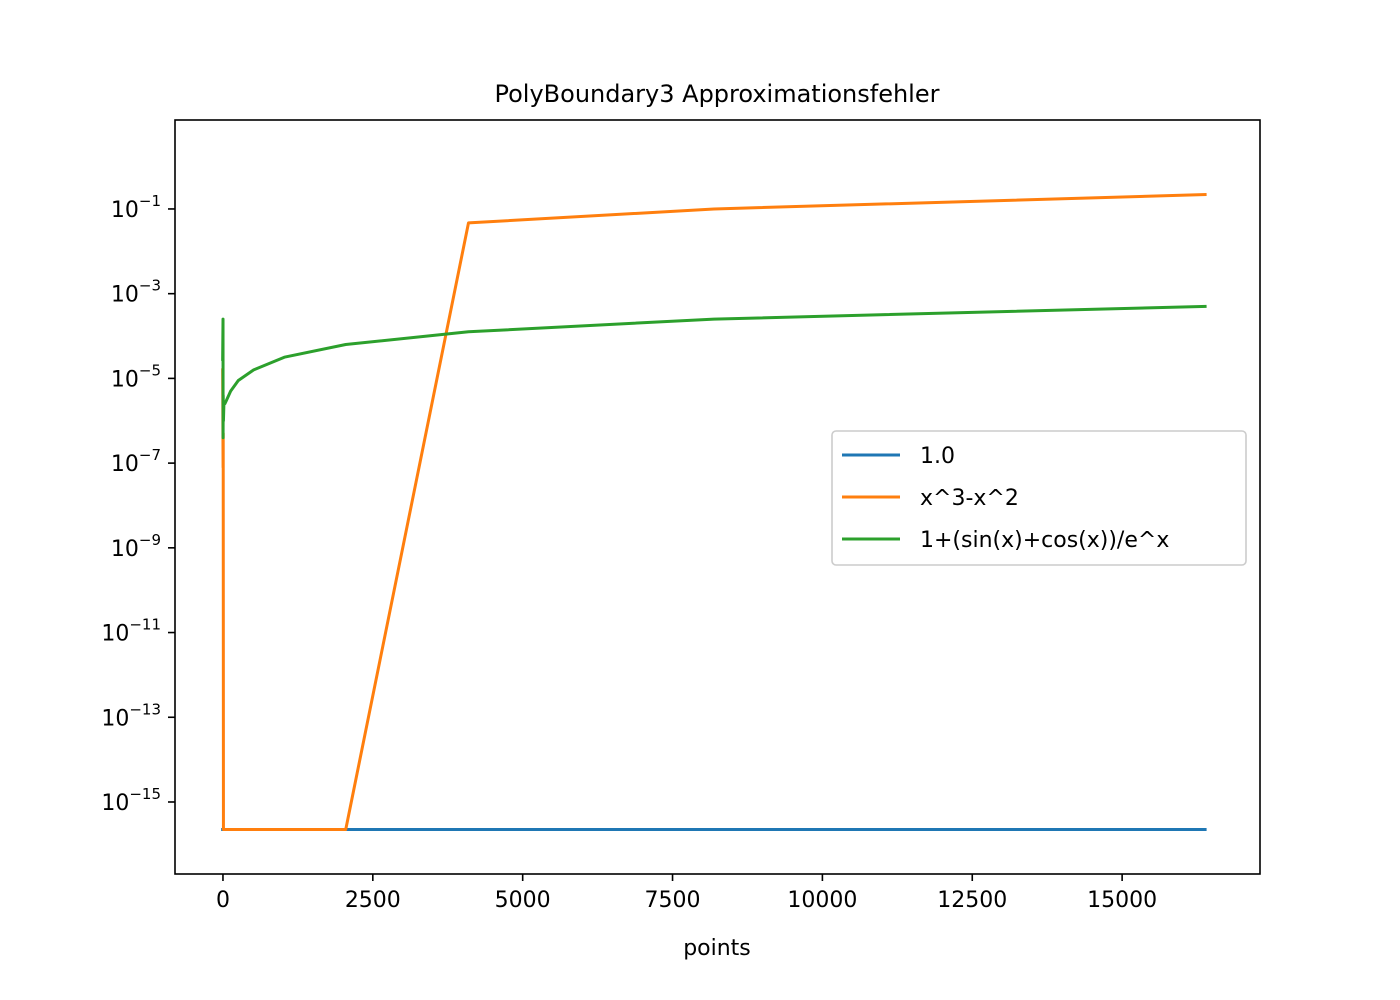 This screenshot has height=1000, width=1400. What do you see at coordinates (136, 461) in the screenshot?
I see `y-tick-label: 10⁻⁷` at bounding box center [136, 461].